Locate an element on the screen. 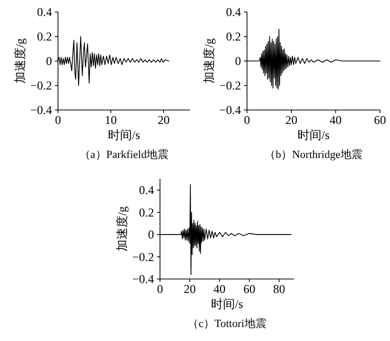 This screenshot has height=341, width=390. text: （b）Northridge地震 is located at coordinates (313, 154).